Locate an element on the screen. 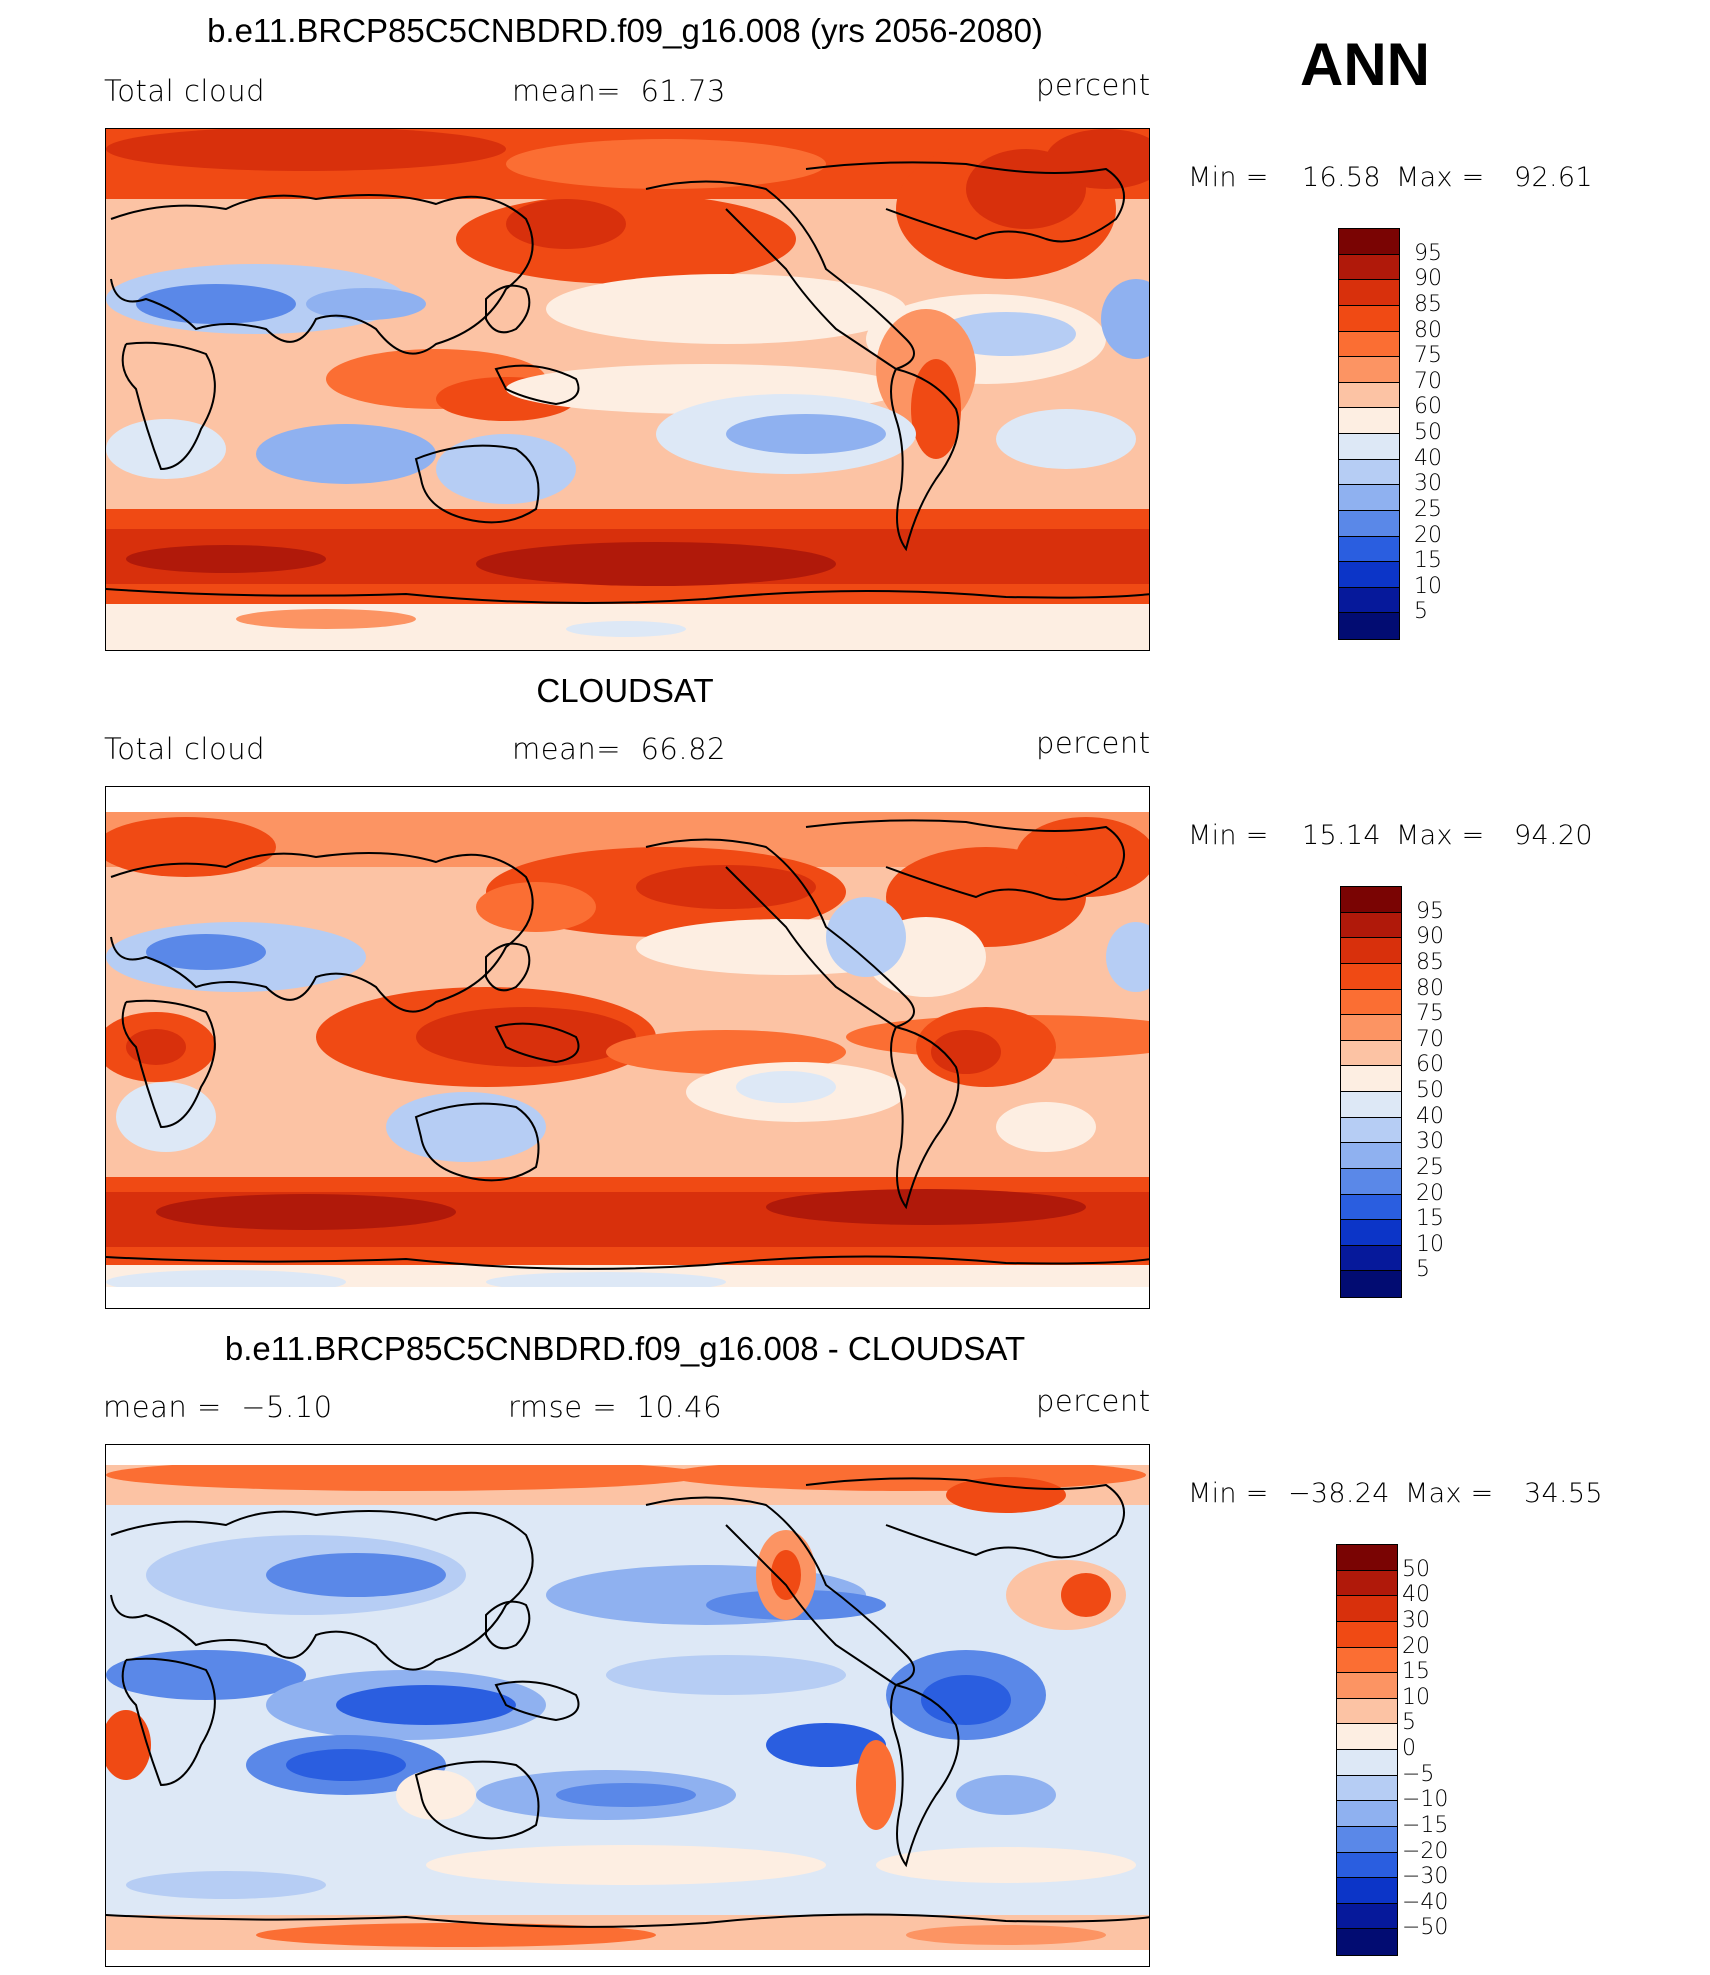  panel2-variable-label: Total cloud is located at coordinates (184, 749).